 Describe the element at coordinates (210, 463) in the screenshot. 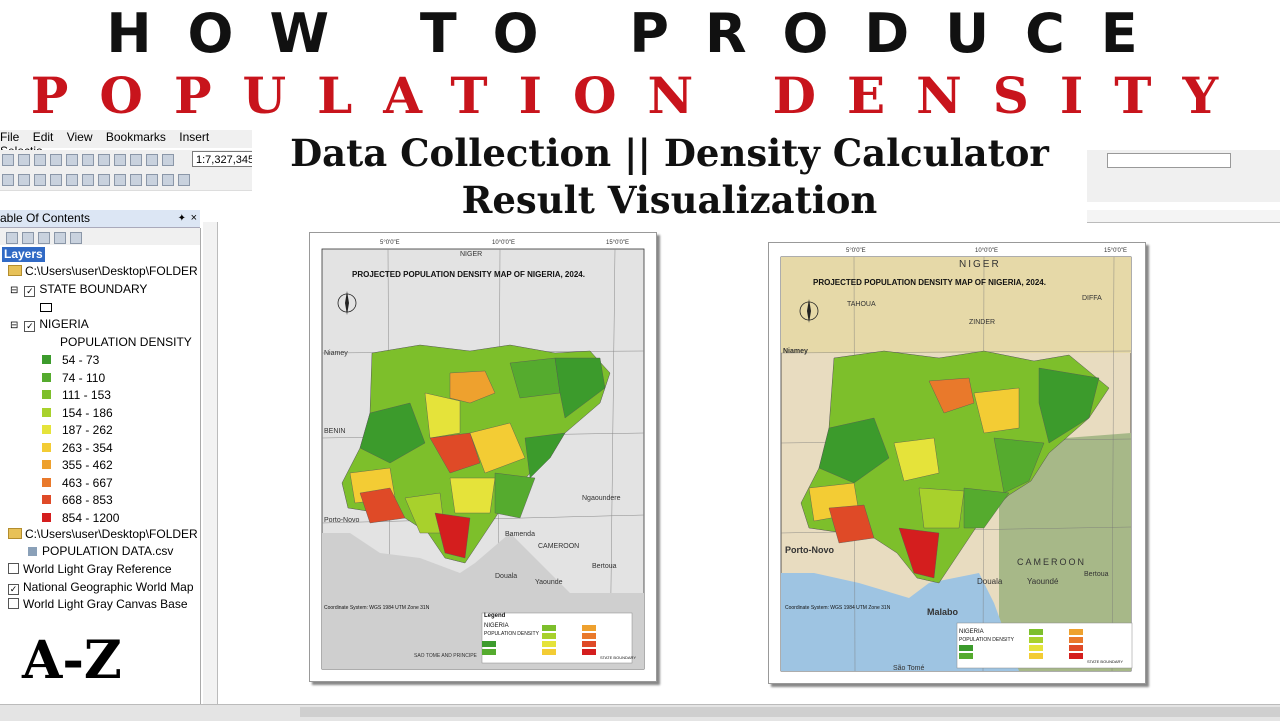

I see `vertical-ruler` at that location.